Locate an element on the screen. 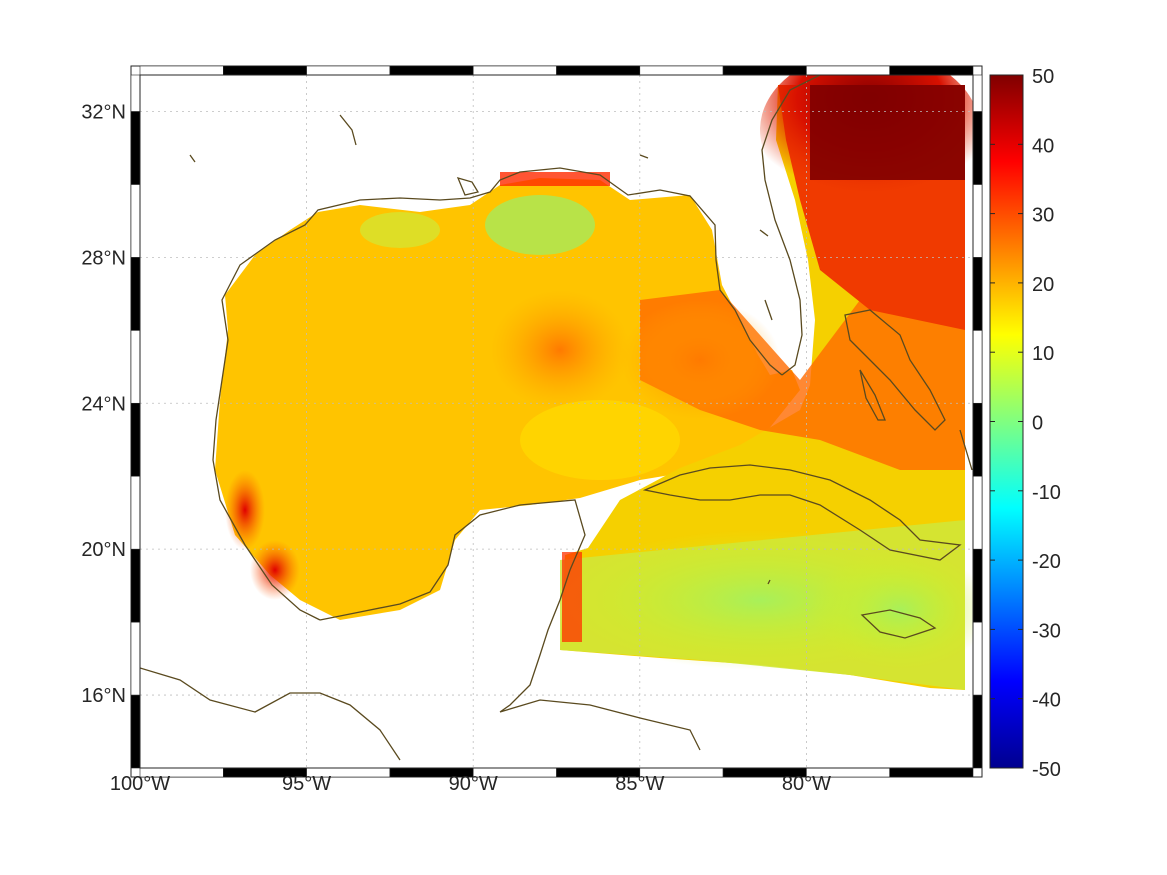 The height and width of the screenshot is (875, 1167). colorbar-tick-label: 30 is located at coordinates (1043, 216).